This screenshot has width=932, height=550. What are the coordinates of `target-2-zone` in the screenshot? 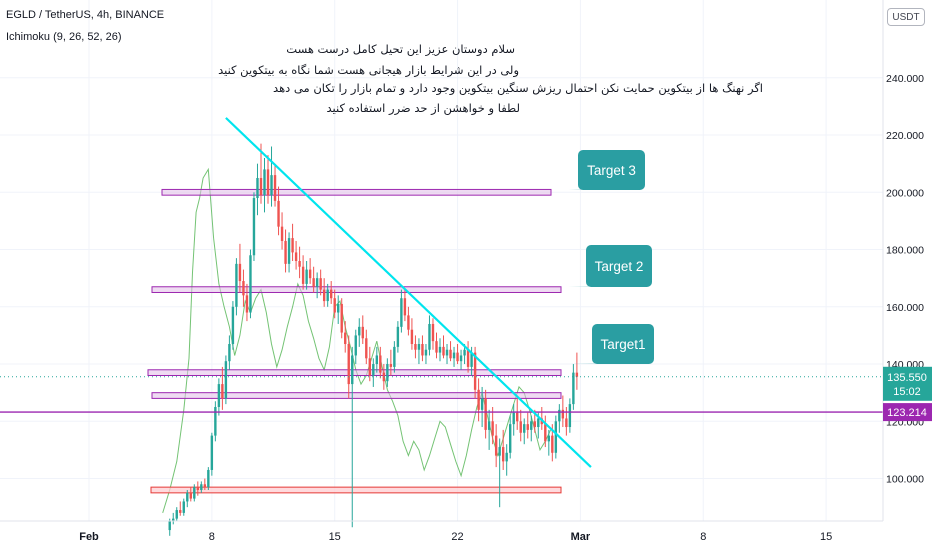 It's located at (356, 289).